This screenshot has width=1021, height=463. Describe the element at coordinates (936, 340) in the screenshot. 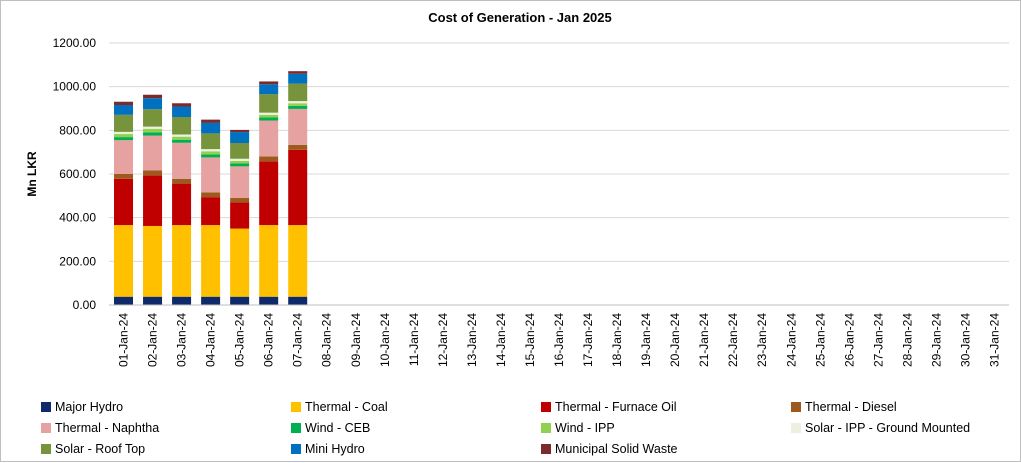

I see `x-tick-label: 29-Jan-24` at that location.